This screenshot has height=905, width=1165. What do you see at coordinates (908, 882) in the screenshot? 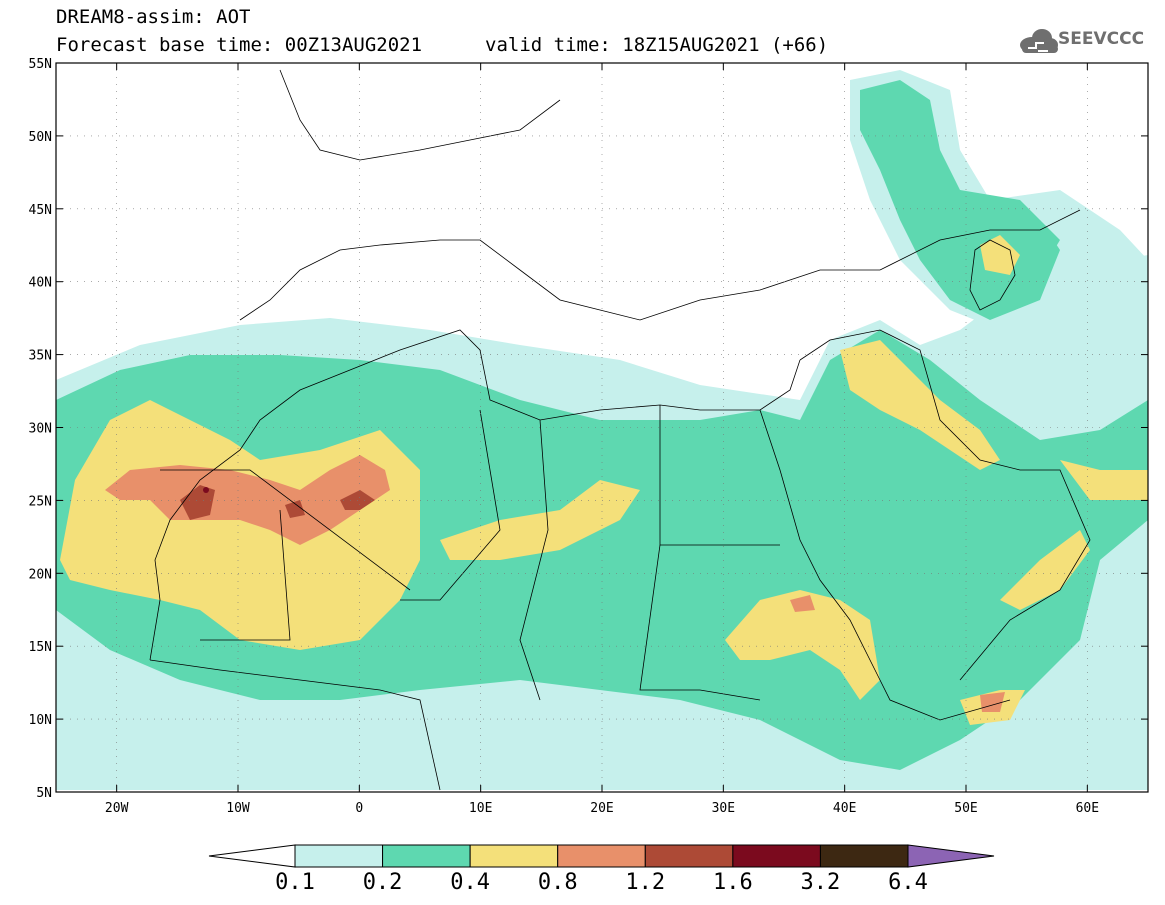
I see `colorbar-label: 6.4` at bounding box center [908, 882].